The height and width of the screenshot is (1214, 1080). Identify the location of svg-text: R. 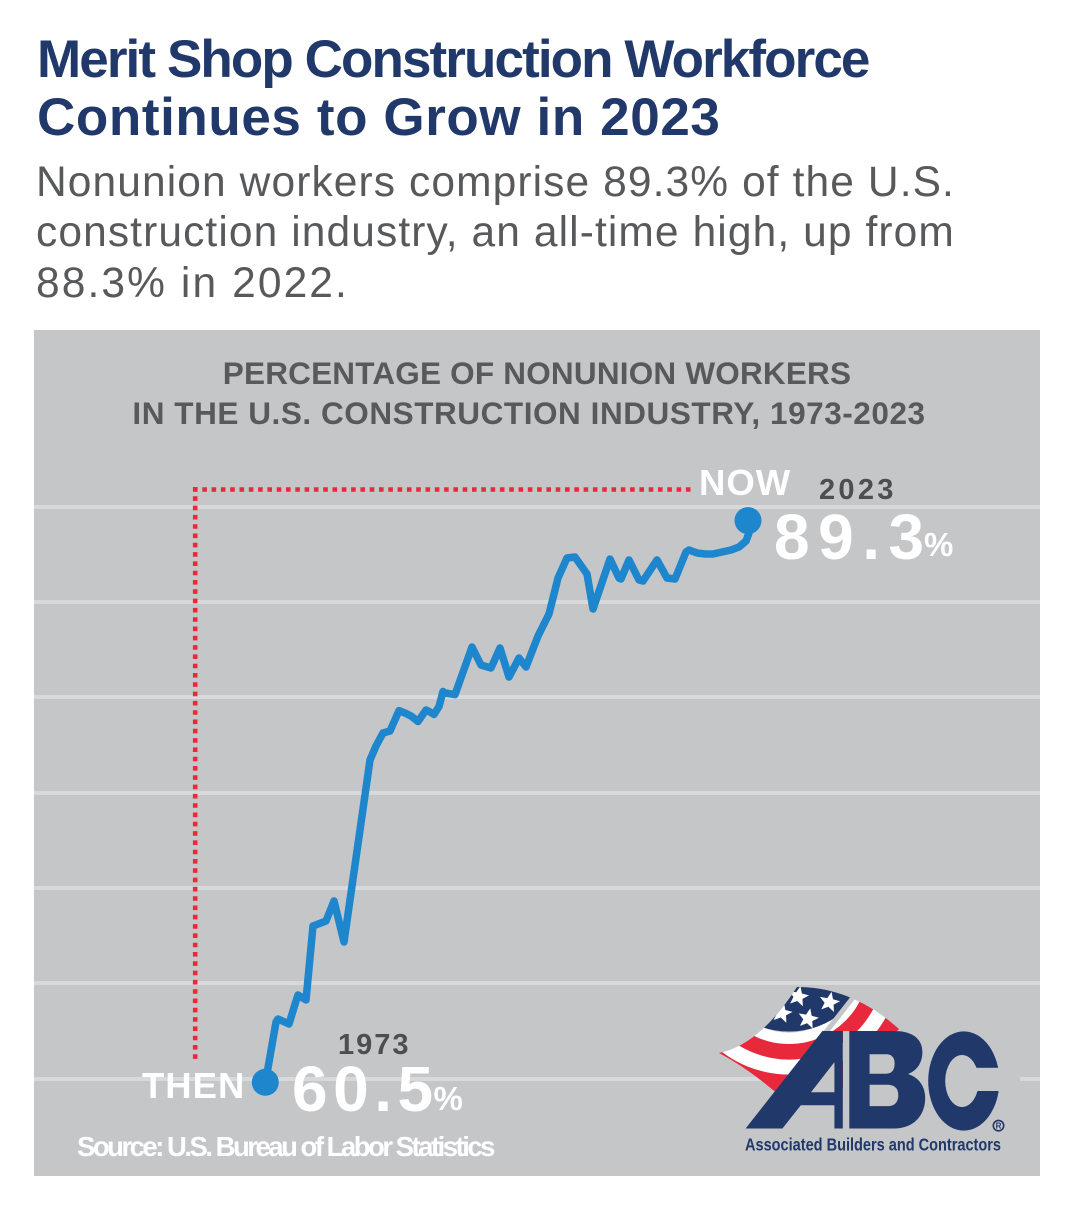
(999, 1126).